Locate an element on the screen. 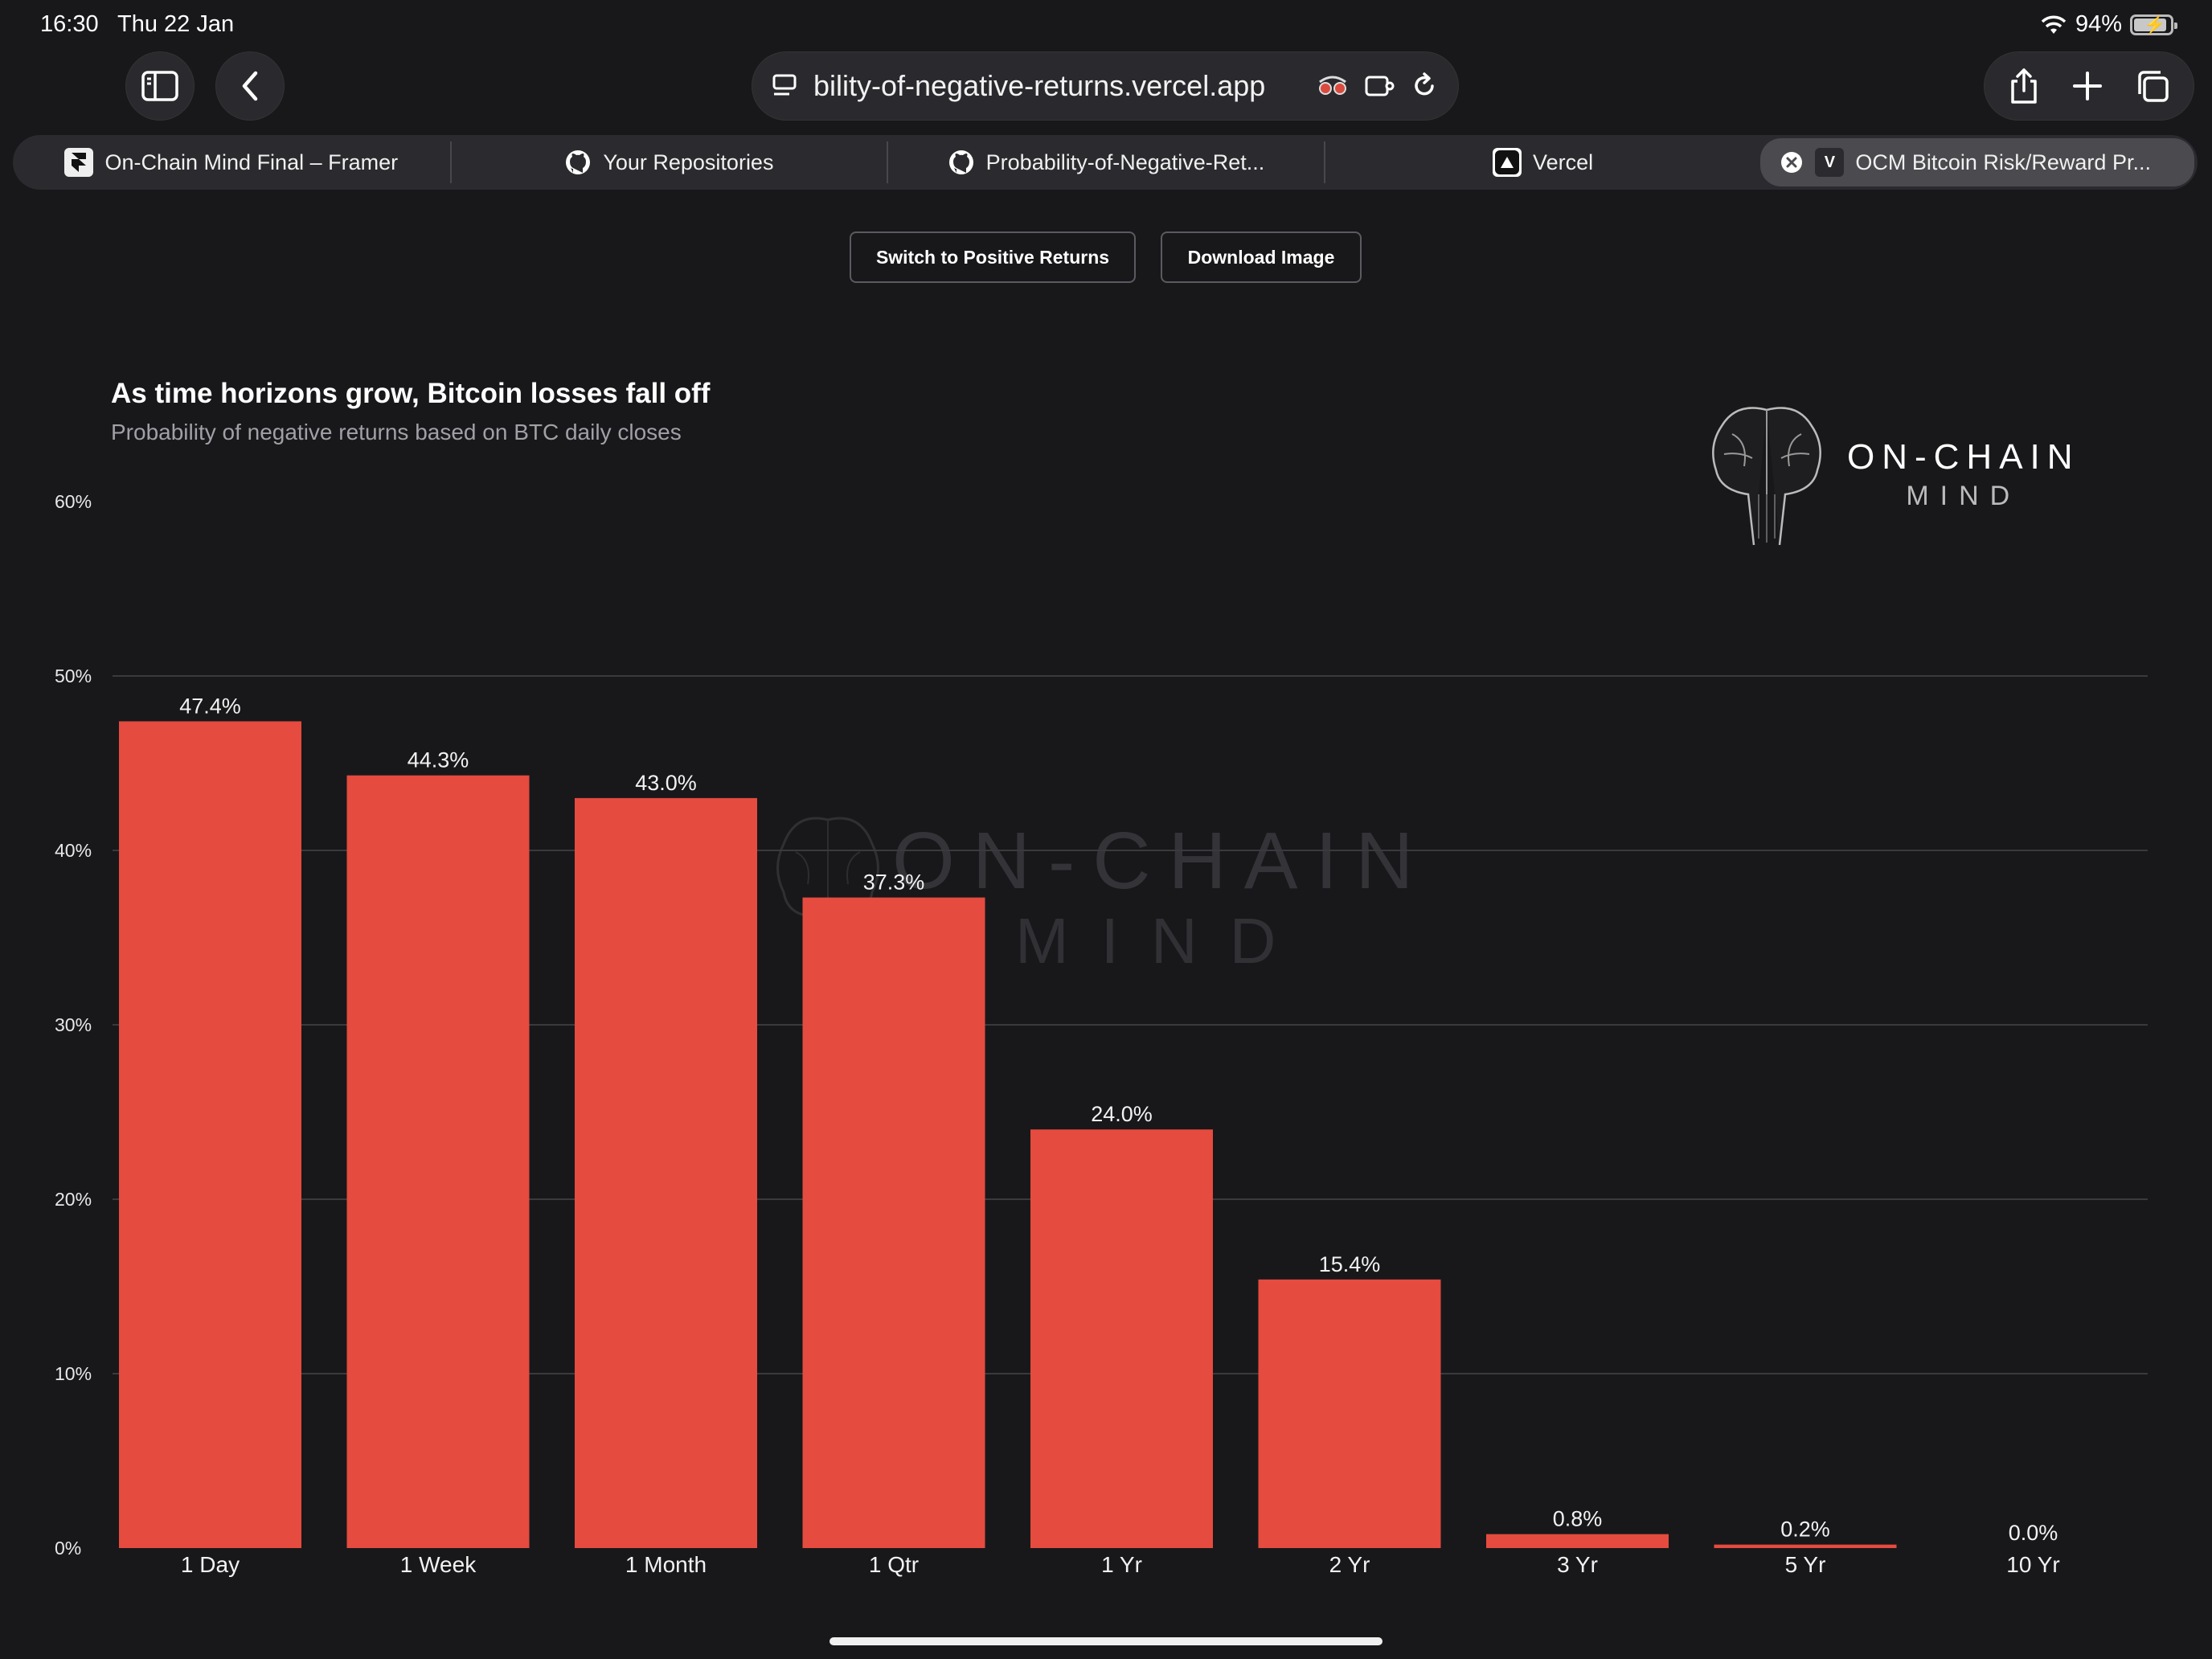 The height and width of the screenshot is (1659, 2212). data-label: 47.4% is located at coordinates (210, 706).